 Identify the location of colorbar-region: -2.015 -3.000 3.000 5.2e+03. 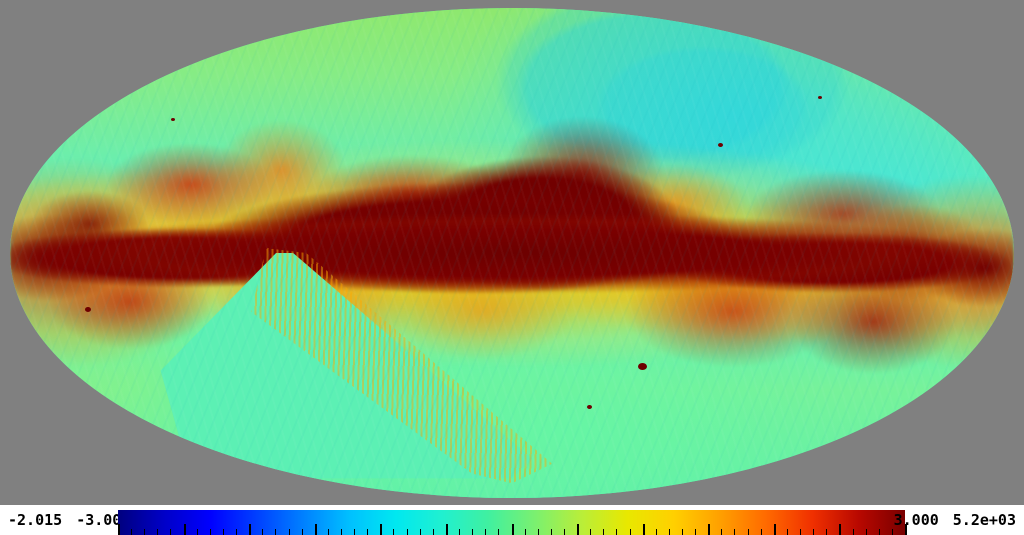
(512, 520).